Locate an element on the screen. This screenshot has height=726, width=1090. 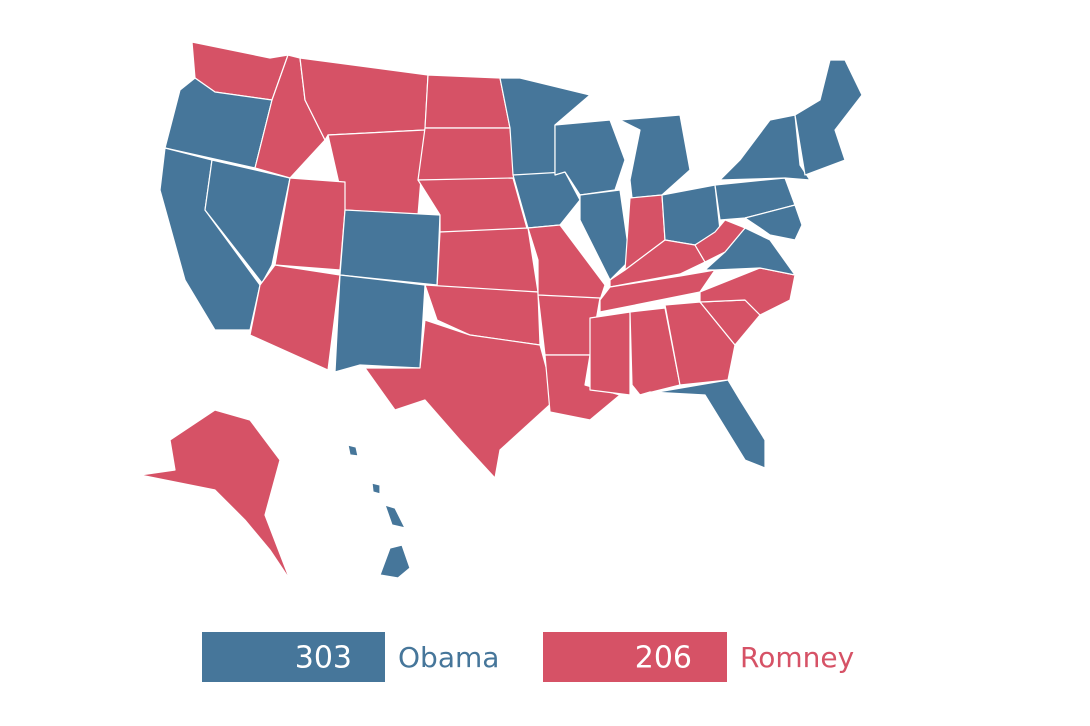
legend-value: 206 is located at coordinates (663, 658).